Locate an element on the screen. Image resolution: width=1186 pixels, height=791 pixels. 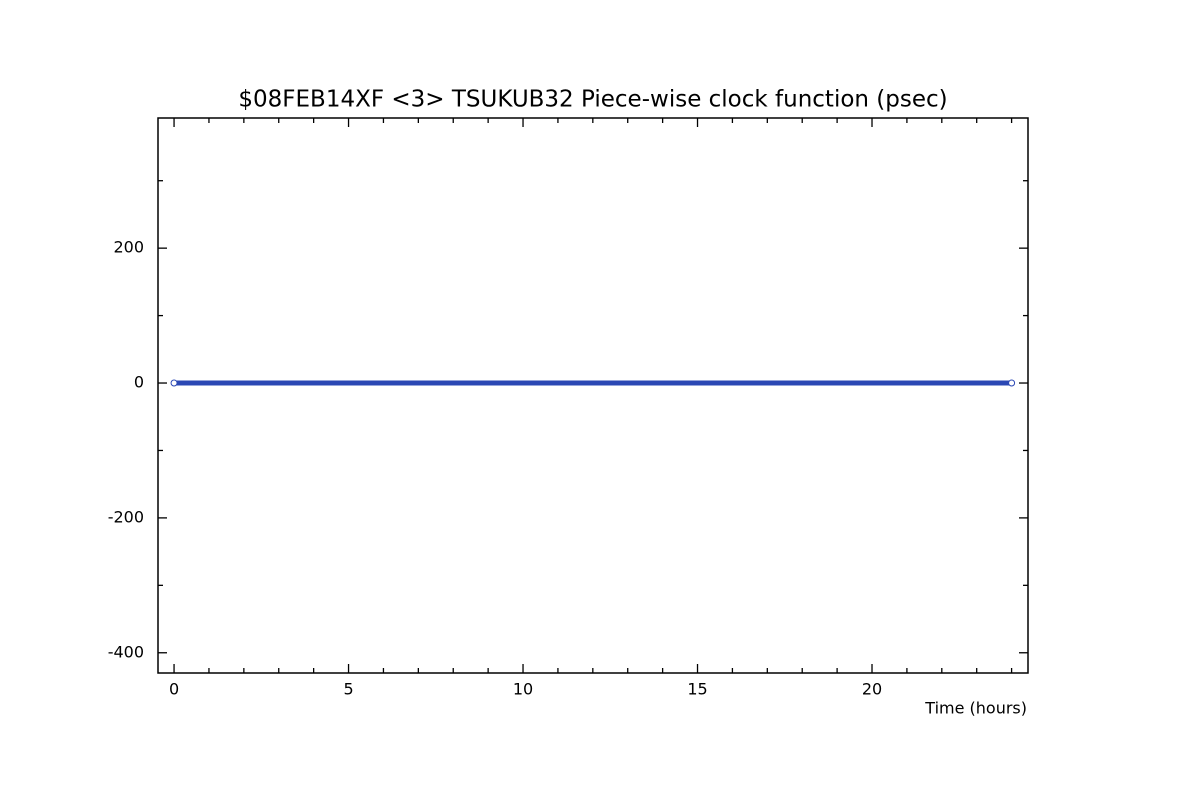
x-tick-label: 15 is located at coordinates (697, 689).